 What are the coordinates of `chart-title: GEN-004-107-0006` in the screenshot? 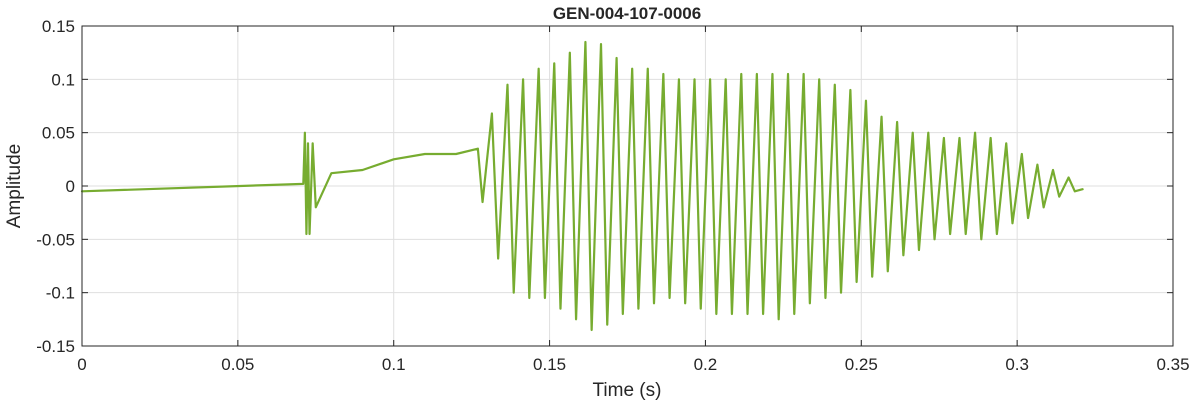 It's located at (627, 13).